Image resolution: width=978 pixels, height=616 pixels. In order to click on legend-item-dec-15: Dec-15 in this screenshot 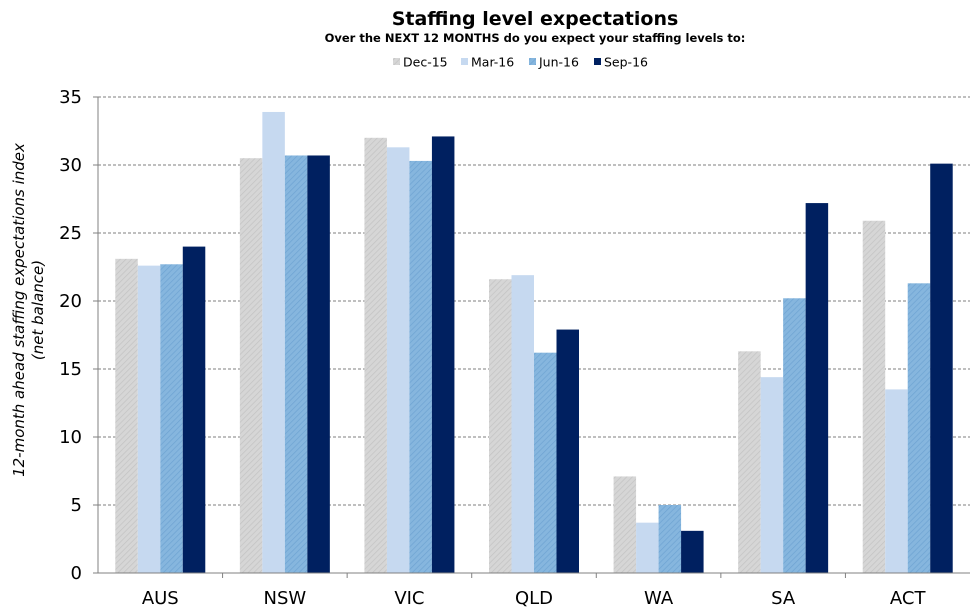, I will do `click(420, 62)`.